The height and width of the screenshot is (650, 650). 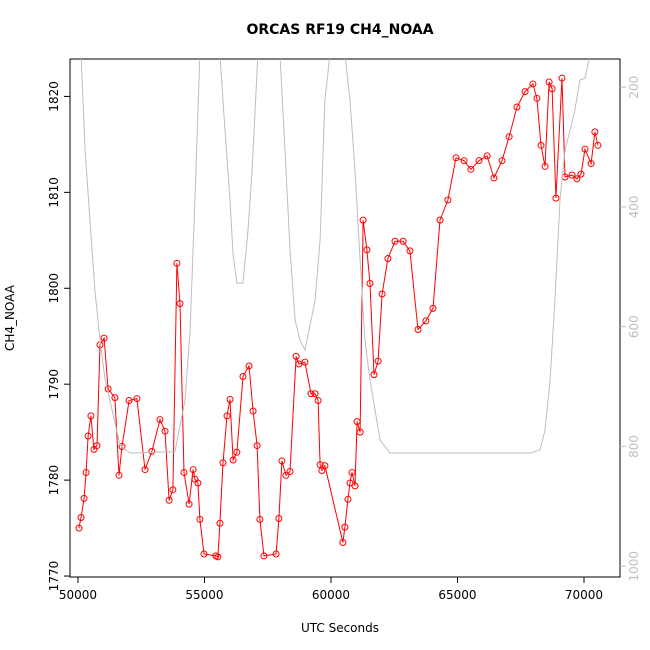 I want to click on x-tick-label: 70000, so click(x=584, y=595).